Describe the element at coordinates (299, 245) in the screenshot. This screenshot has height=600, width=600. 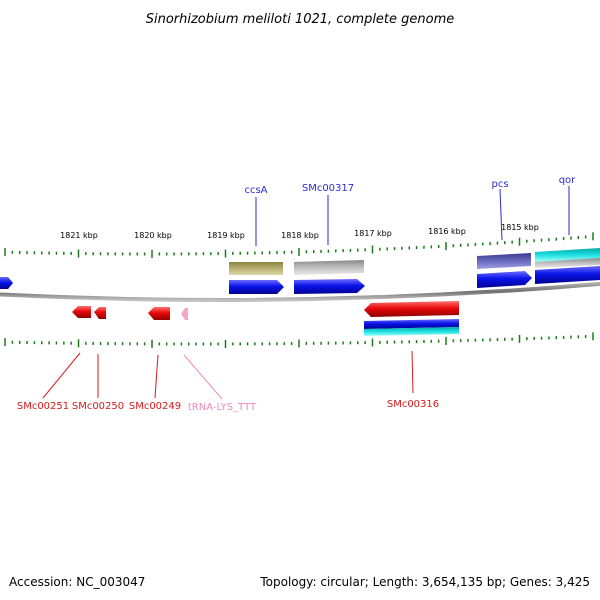
I see `top-tick-track` at that location.